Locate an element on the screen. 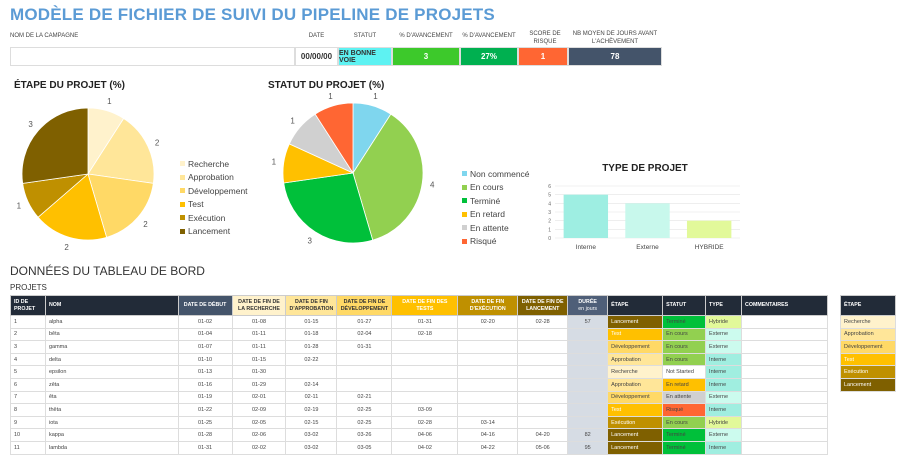 Image resolution: width=900 pixels, height=455 pixels. y-tick-label: 1 is located at coordinates (549, 230).